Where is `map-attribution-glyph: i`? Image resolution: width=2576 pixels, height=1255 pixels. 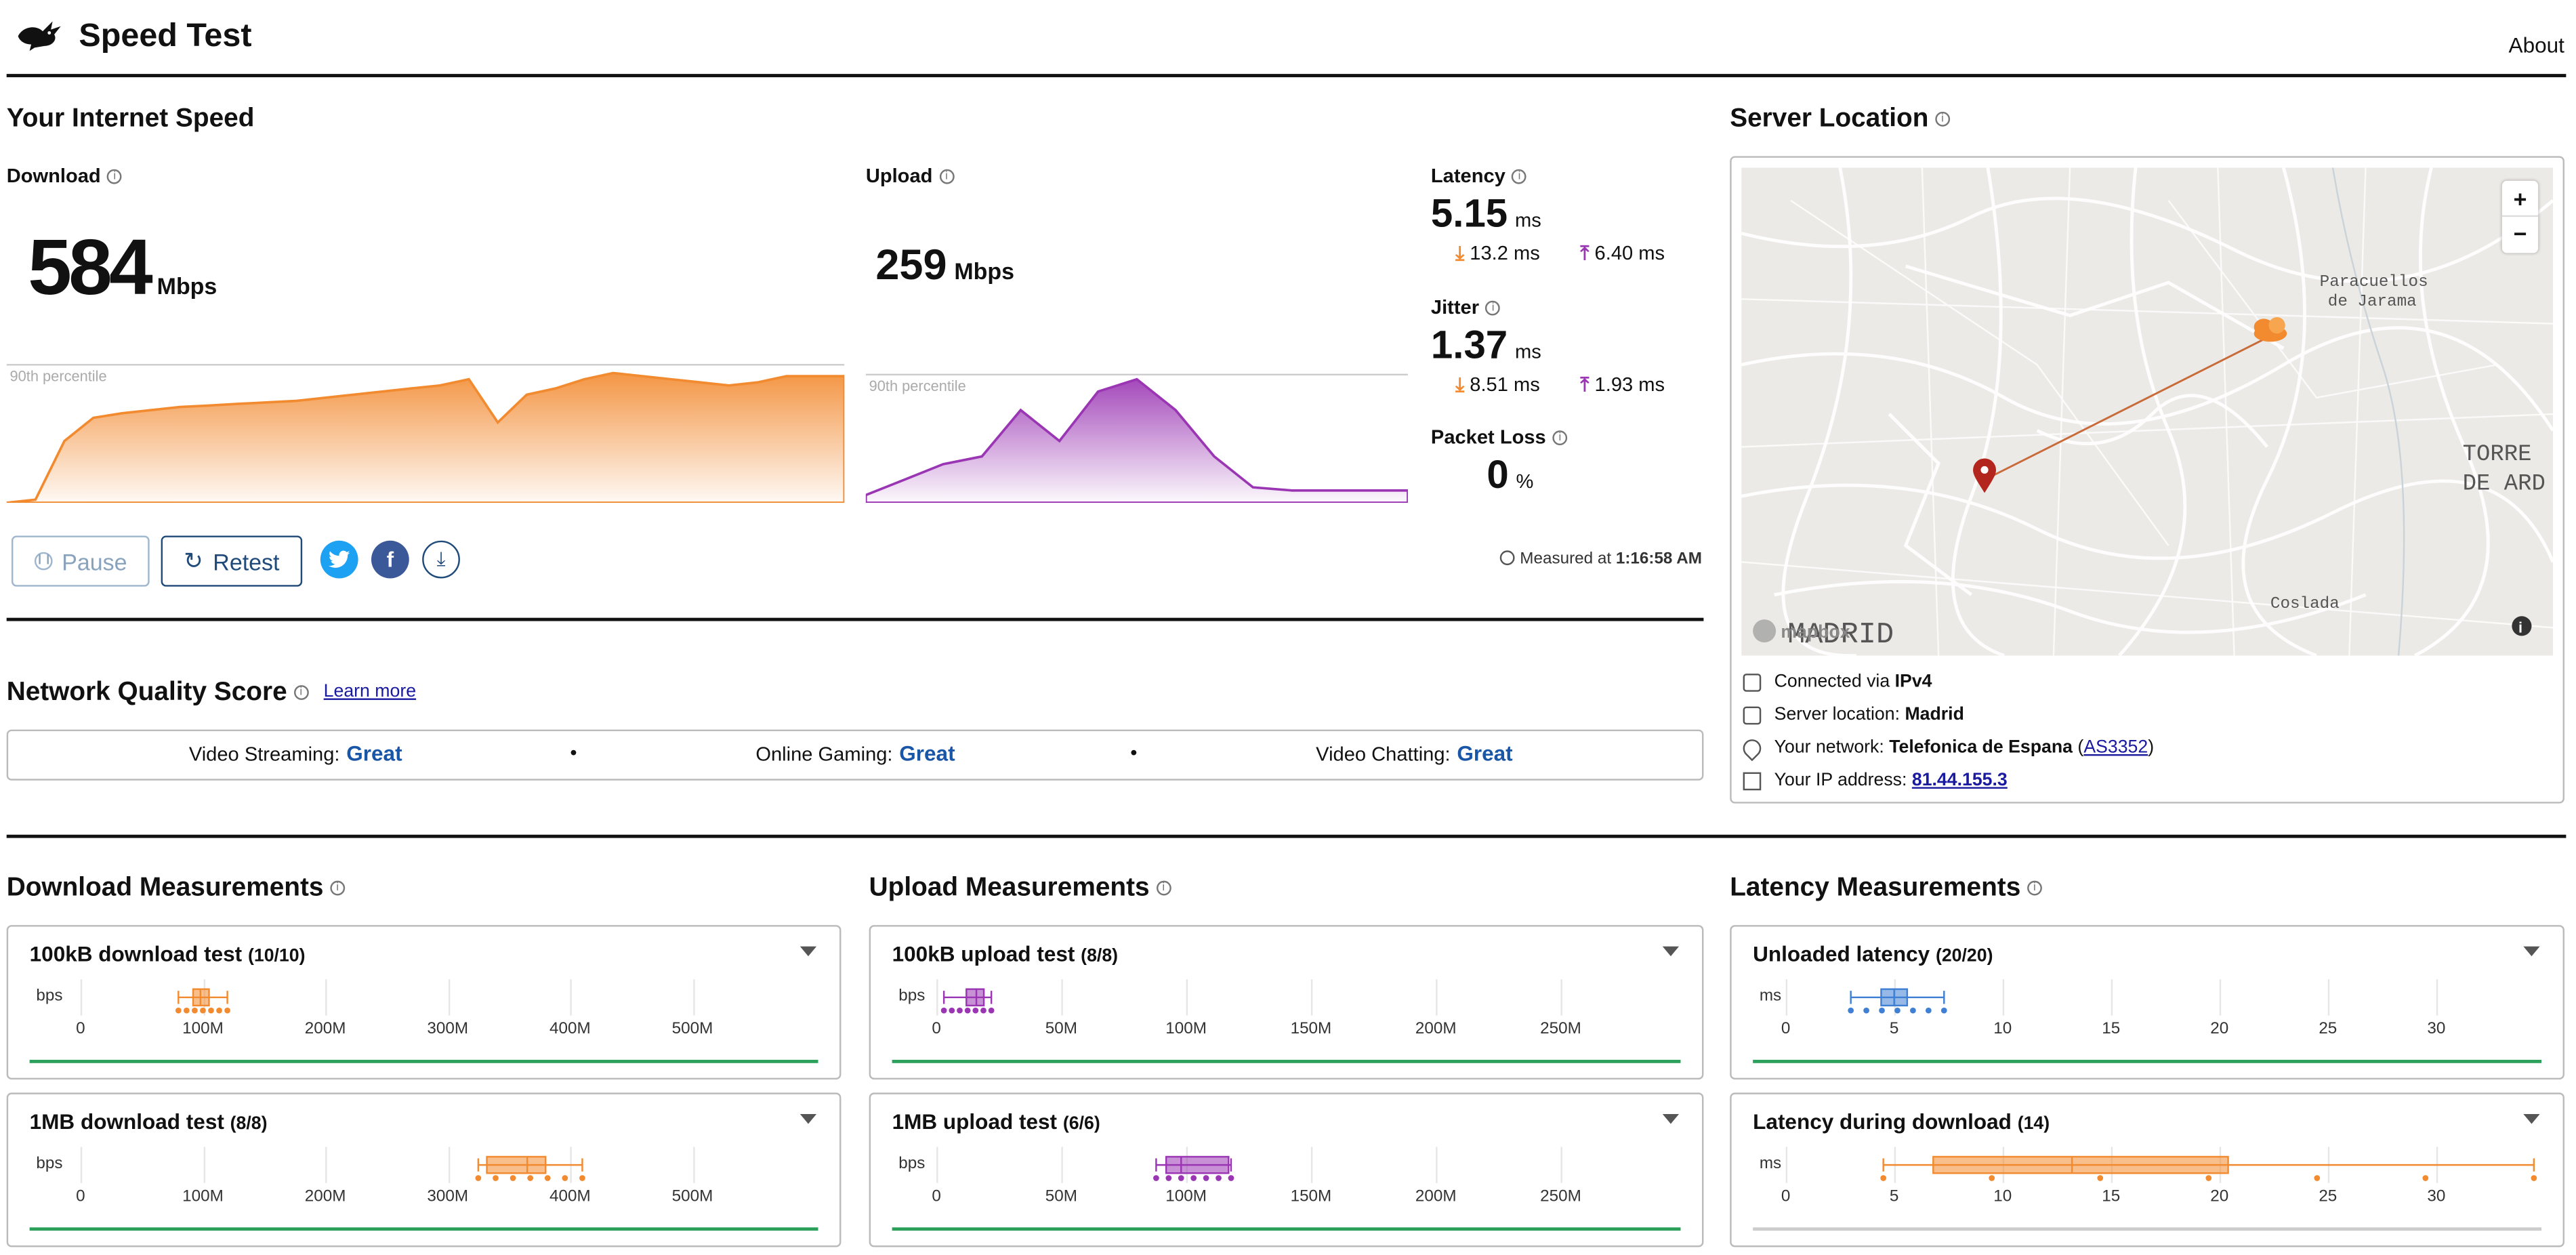
map-attribution-glyph: i is located at coordinates (2520, 627).